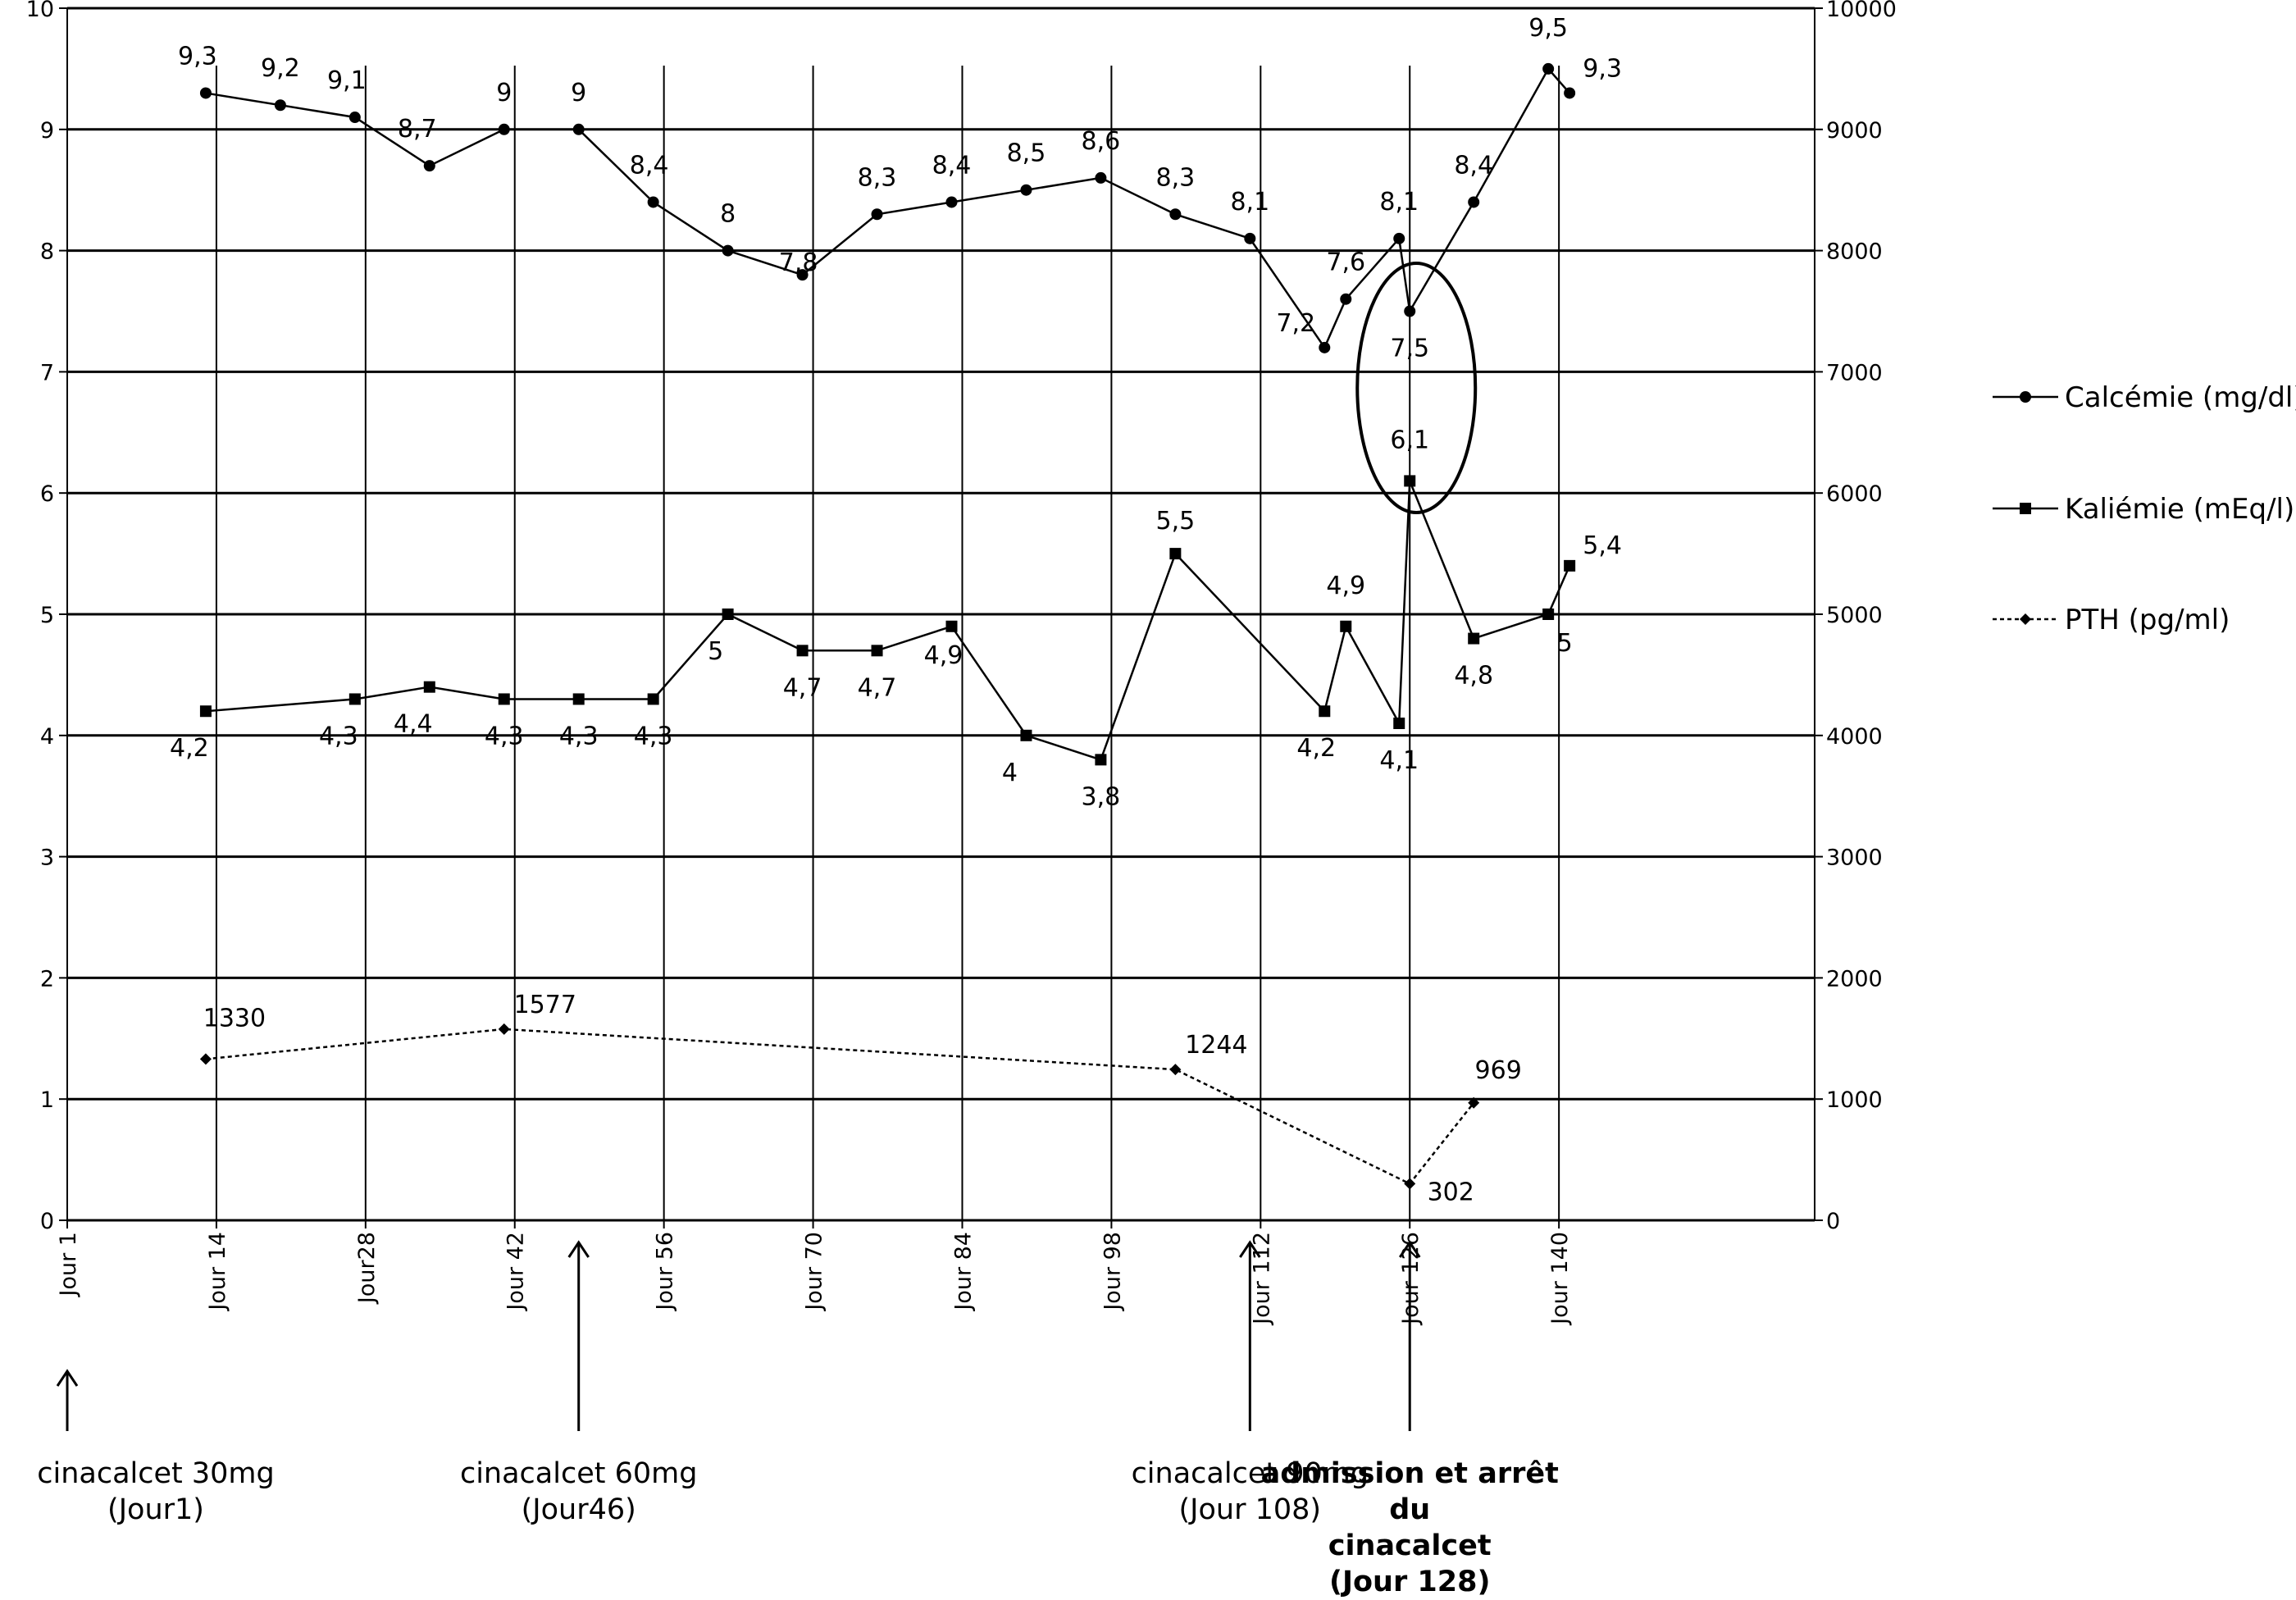  What do you see at coordinates (516, 1272) in the screenshot?
I see `x-tick-label: Jour 42` at bounding box center [516, 1272].